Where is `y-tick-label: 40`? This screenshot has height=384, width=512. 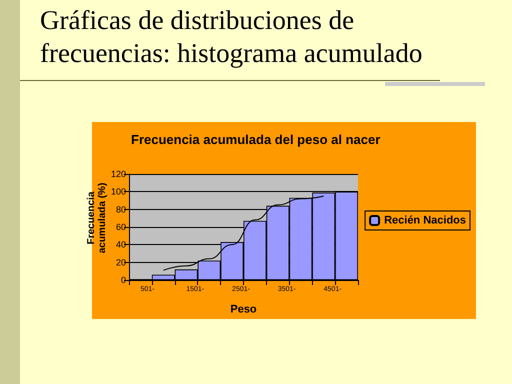 y-tick-label: 40 is located at coordinates (121, 245).